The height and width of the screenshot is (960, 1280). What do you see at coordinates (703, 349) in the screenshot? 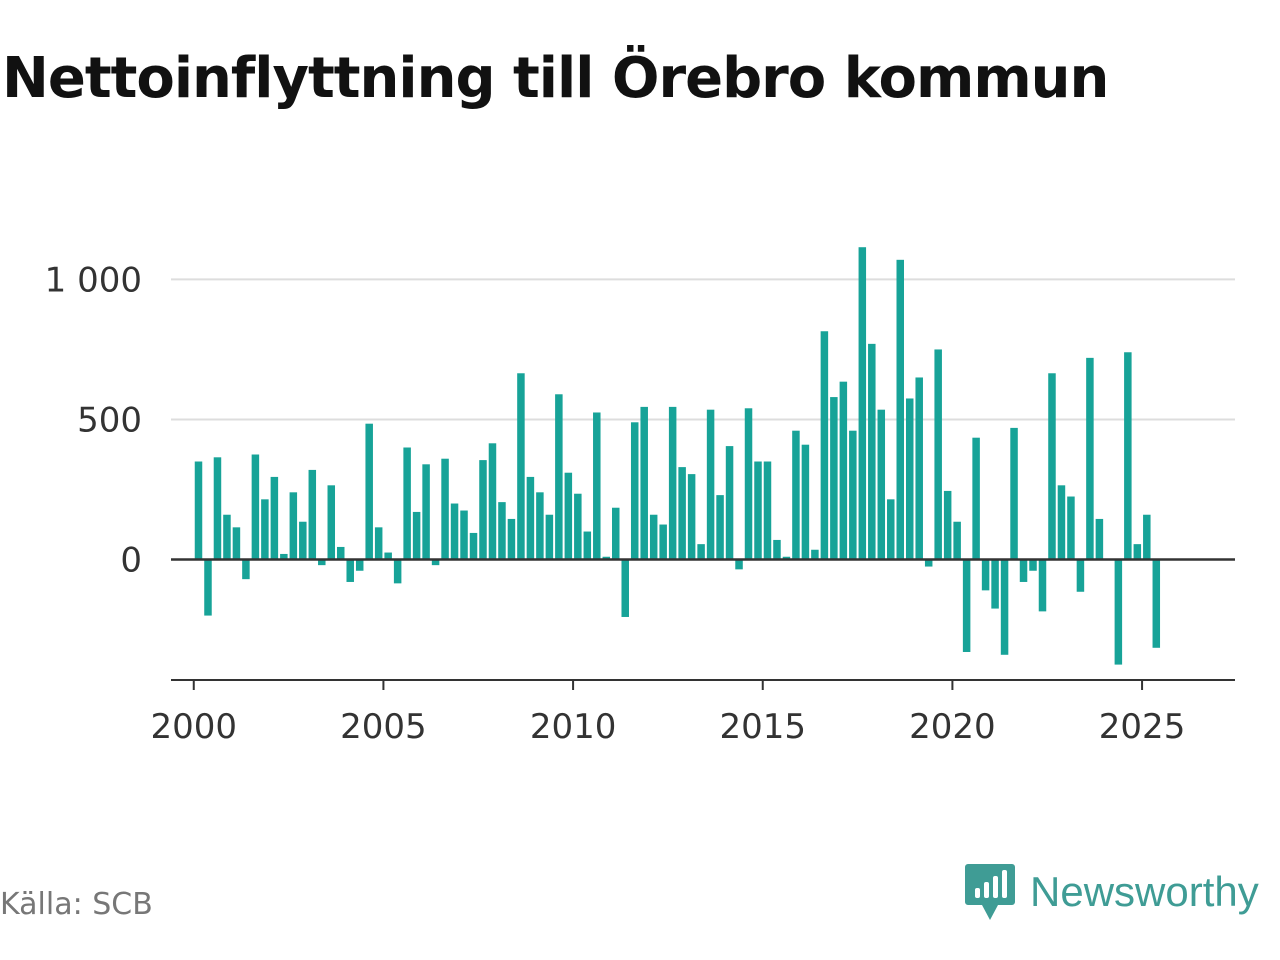
I see `grid-lines` at bounding box center [703, 349].